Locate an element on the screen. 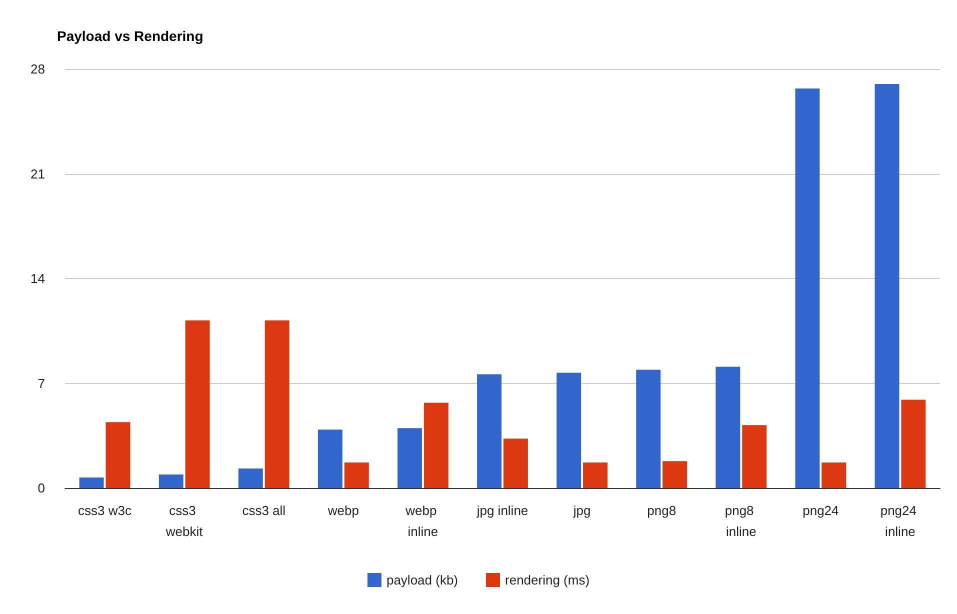  x-tick-label: jpg is located at coordinates (581, 510).